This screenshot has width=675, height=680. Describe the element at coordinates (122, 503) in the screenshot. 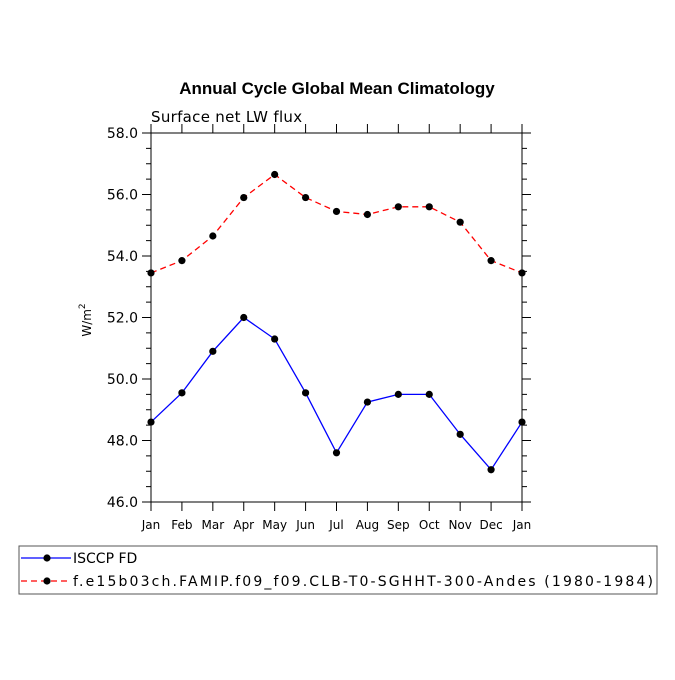

I see `ytick-label: 46.0` at that location.